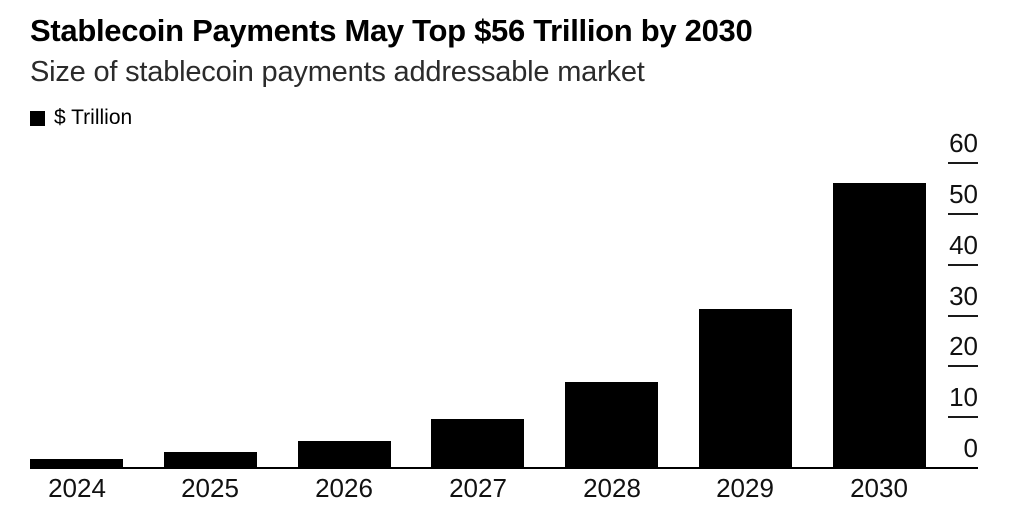 This screenshot has width=1024, height=525. What do you see at coordinates (611, 425) in the screenshot?
I see `bar-2028` at bounding box center [611, 425].